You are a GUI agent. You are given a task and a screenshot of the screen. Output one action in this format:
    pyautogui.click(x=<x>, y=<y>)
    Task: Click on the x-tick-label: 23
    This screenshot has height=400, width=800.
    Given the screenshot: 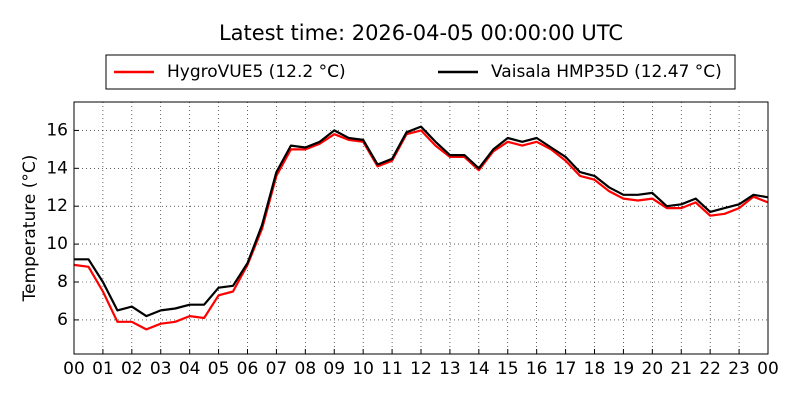 What is the action you would take?
    pyautogui.click(x=739, y=369)
    